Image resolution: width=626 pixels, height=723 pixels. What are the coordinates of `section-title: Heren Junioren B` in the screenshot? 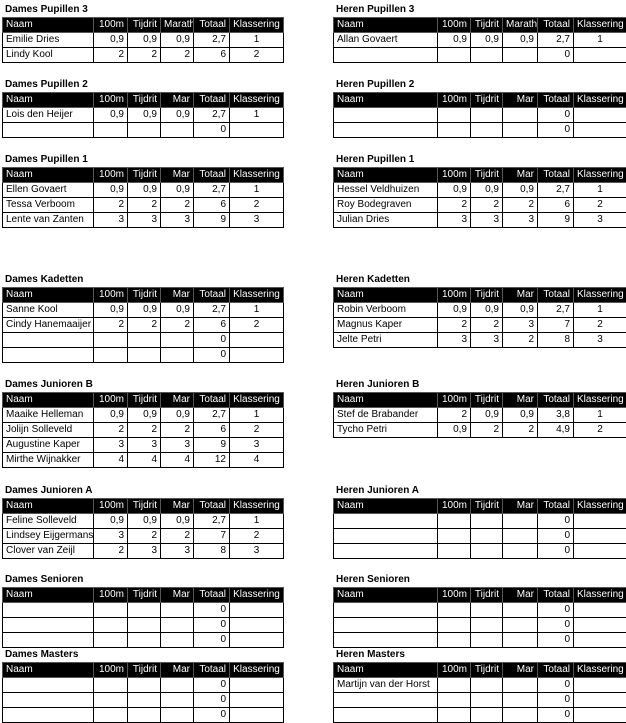 It's located at (378, 384).